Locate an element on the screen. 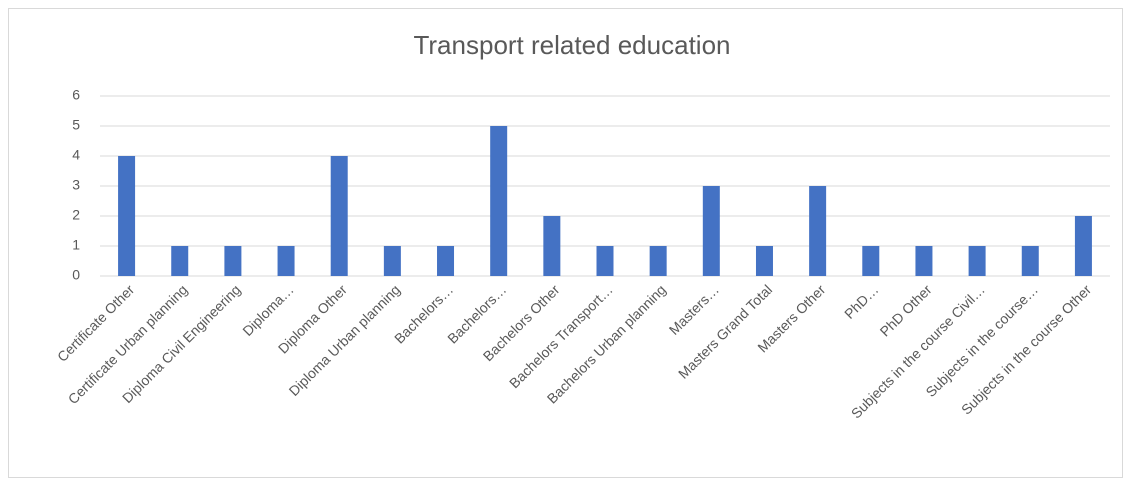  y-tick-label: 6 is located at coordinates (76, 95).